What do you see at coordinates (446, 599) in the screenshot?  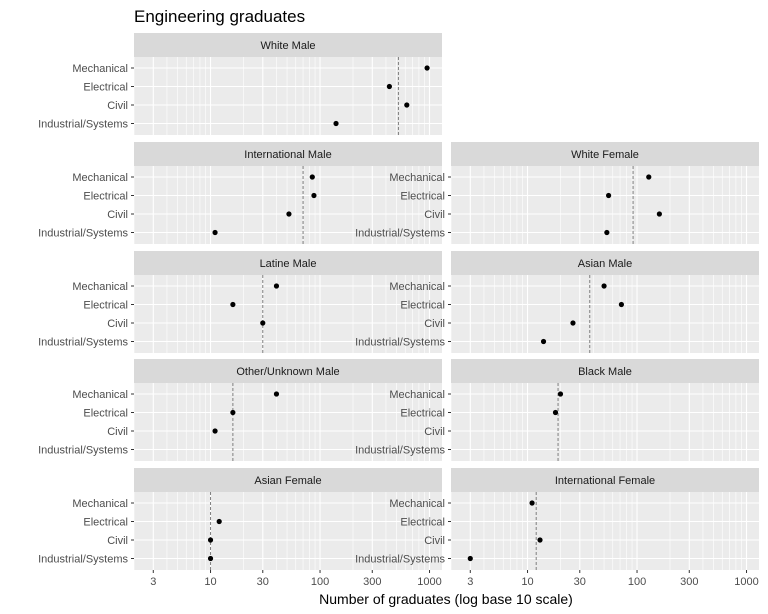 I see `x-axis-title: Number of graduates (log base 10 scale)` at bounding box center [446, 599].